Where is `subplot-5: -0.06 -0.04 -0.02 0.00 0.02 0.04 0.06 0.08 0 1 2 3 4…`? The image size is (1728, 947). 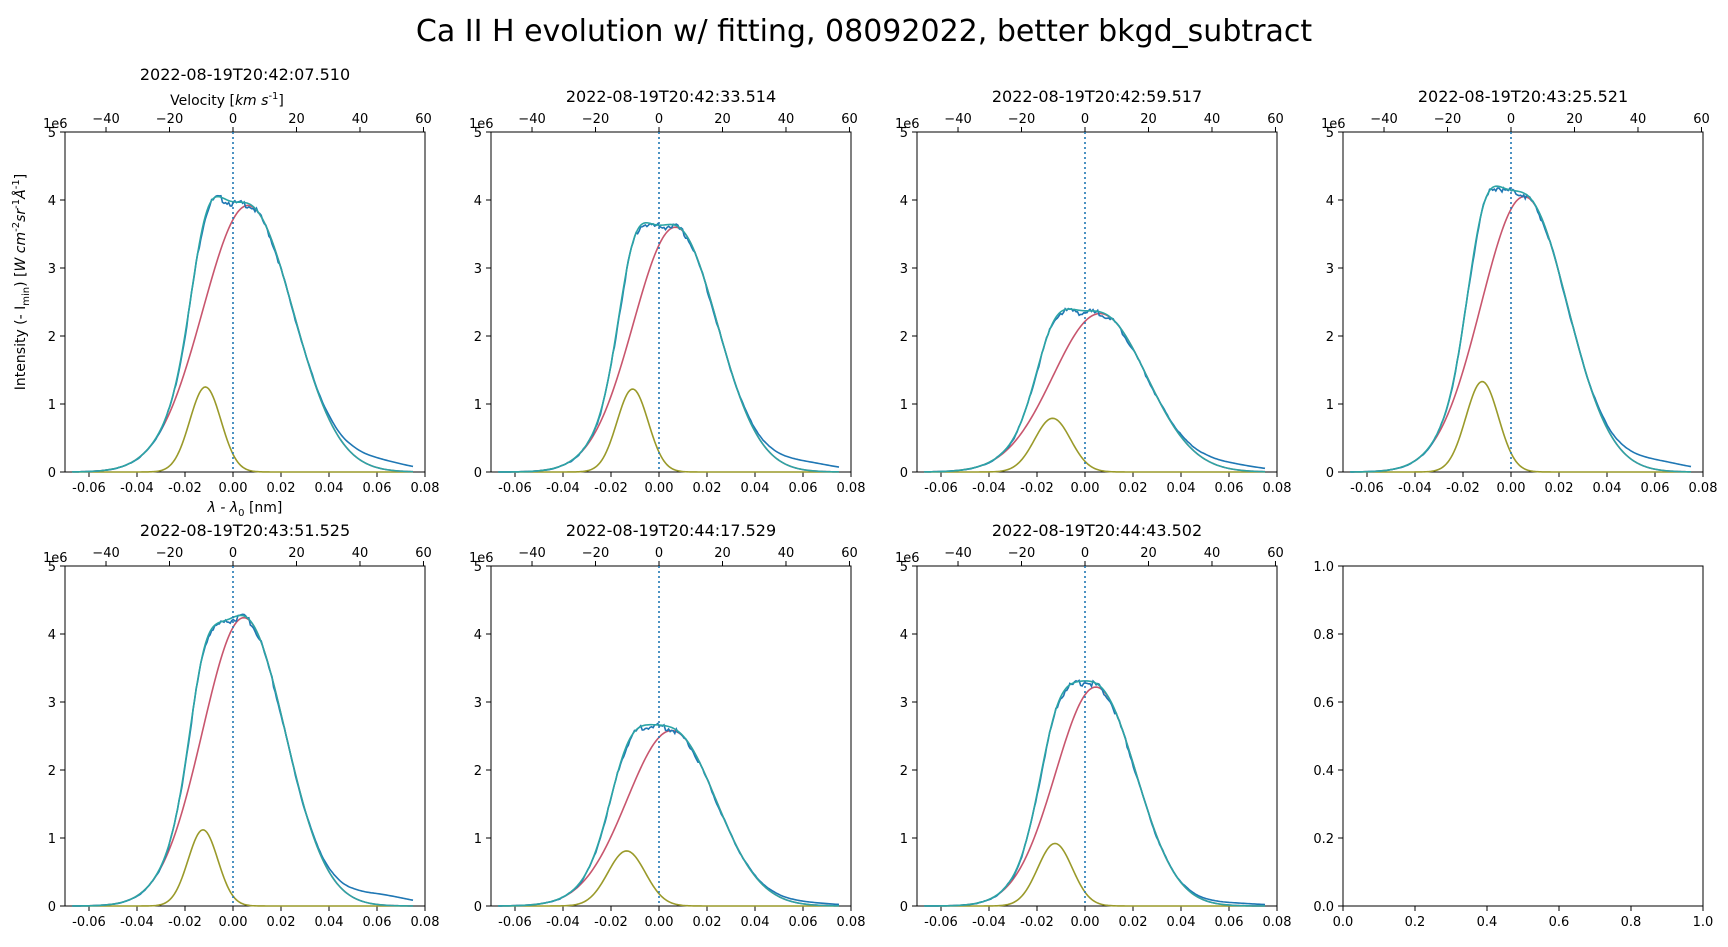
subplot-5: -0.06 -0.04 -0.02 0.00 0.02 0.04 0.06 0.08 0 1 2 3 4… is located at coordinates (241, 725).